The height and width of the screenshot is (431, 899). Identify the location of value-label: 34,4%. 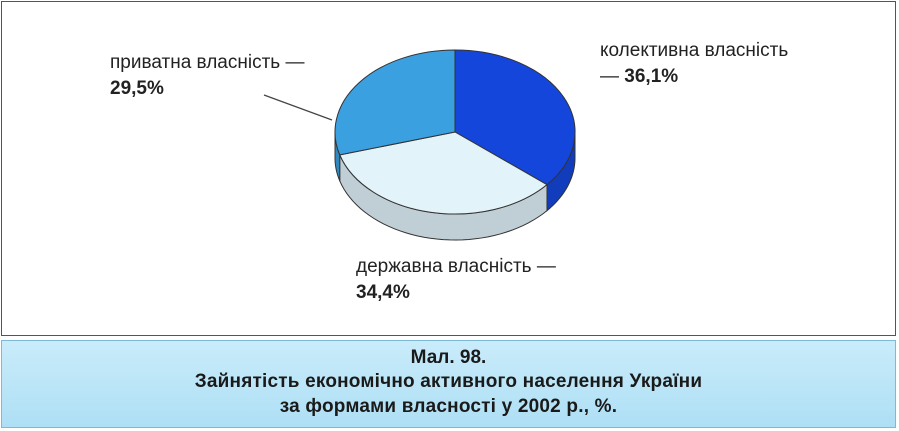
(383, 292).